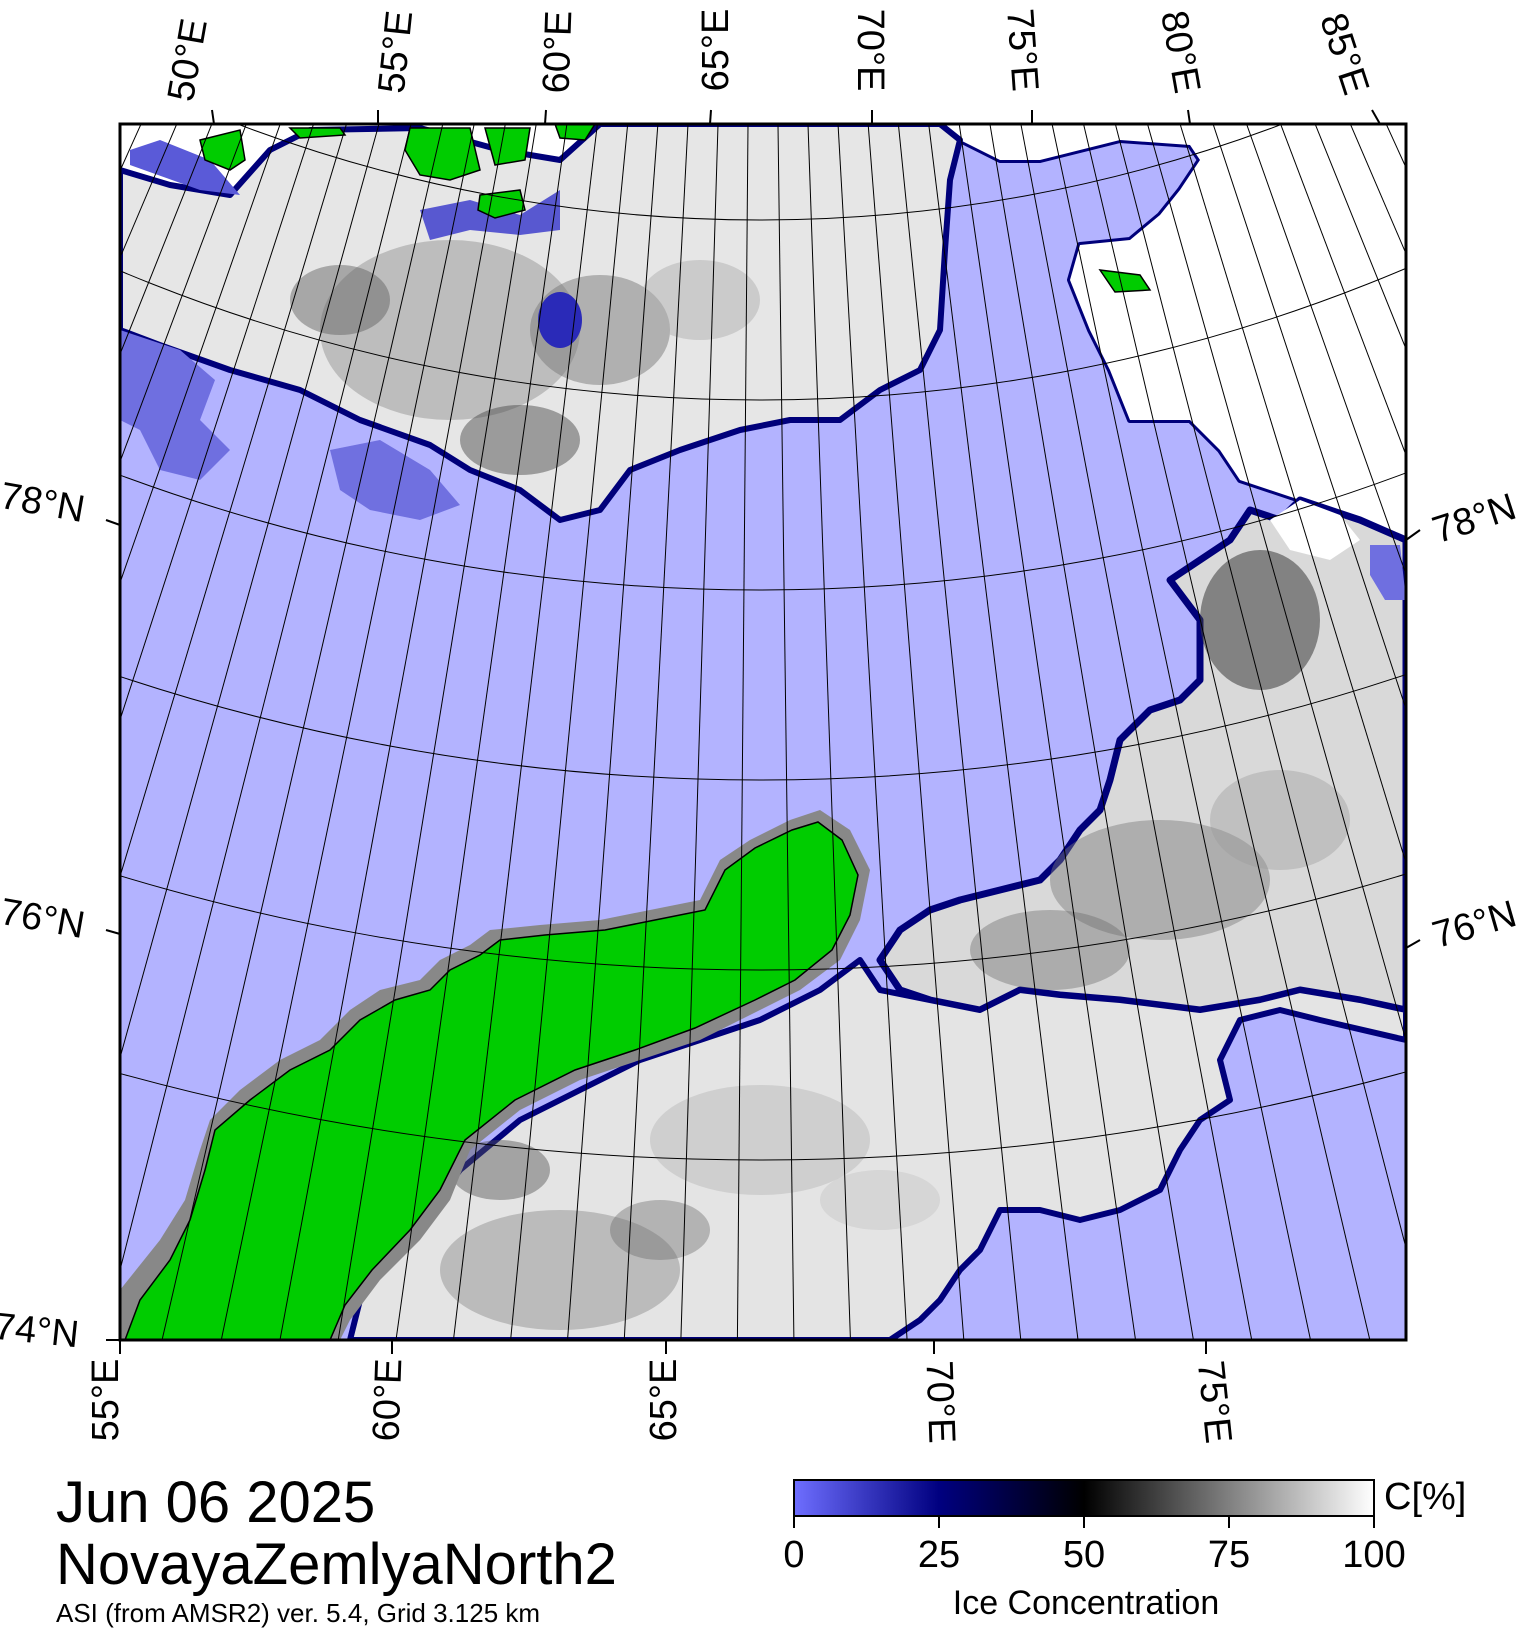 The height and width of the screenshot is (1632, 1528). What do you see at coordinates (298, 1613) in the screenshot?
I see `data-source-note: ASI (from AMSR2) ver. 5.4, Grid 3.125 km` at bounding box center [298, 1613].